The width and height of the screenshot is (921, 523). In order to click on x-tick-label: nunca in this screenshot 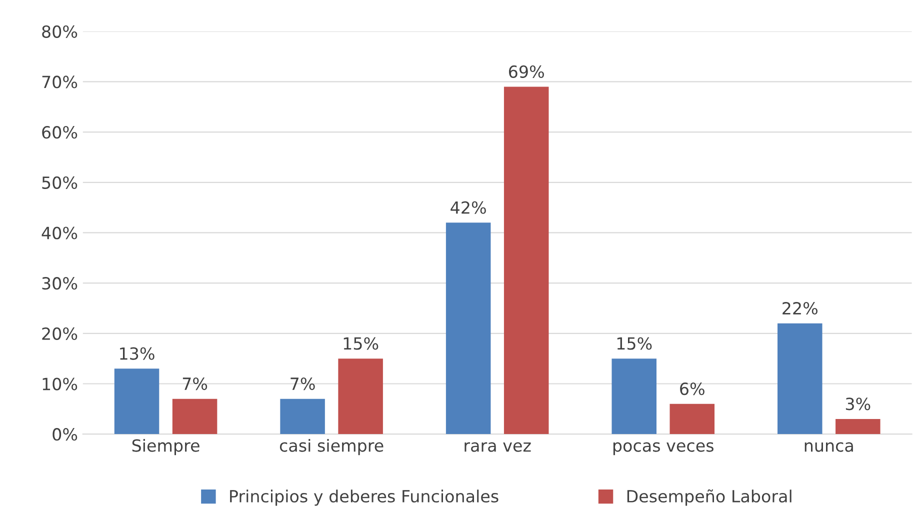, I will do `click(828, 447)`.